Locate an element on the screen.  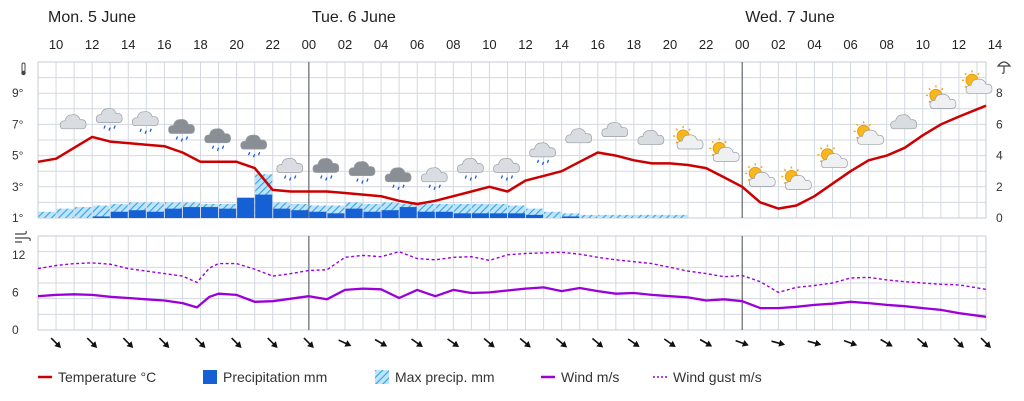
day-label: Tue. 6 June is located at coordinates (354, 17).